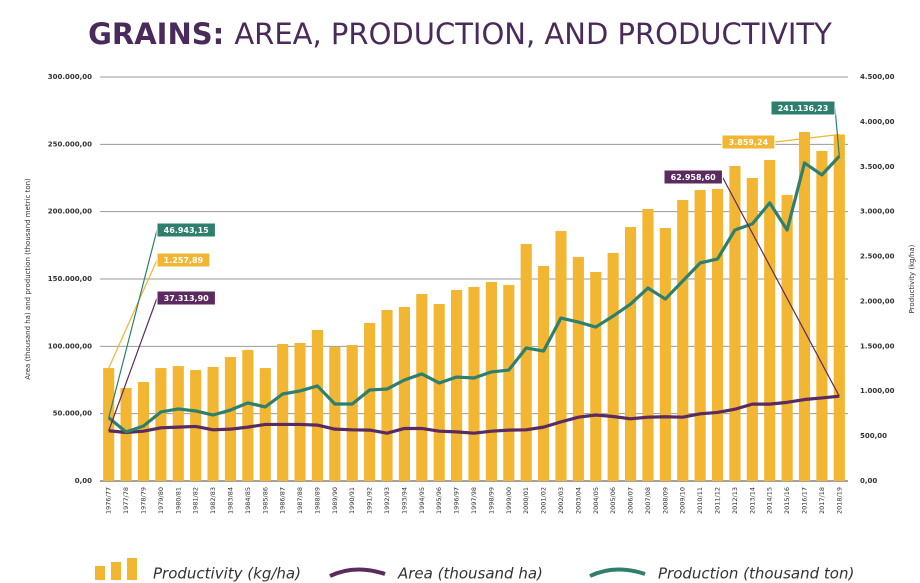  Describe the element at coordinates (877, 122) in the screenshot. I see `y2-tick-label: 4.000,00` at that location.